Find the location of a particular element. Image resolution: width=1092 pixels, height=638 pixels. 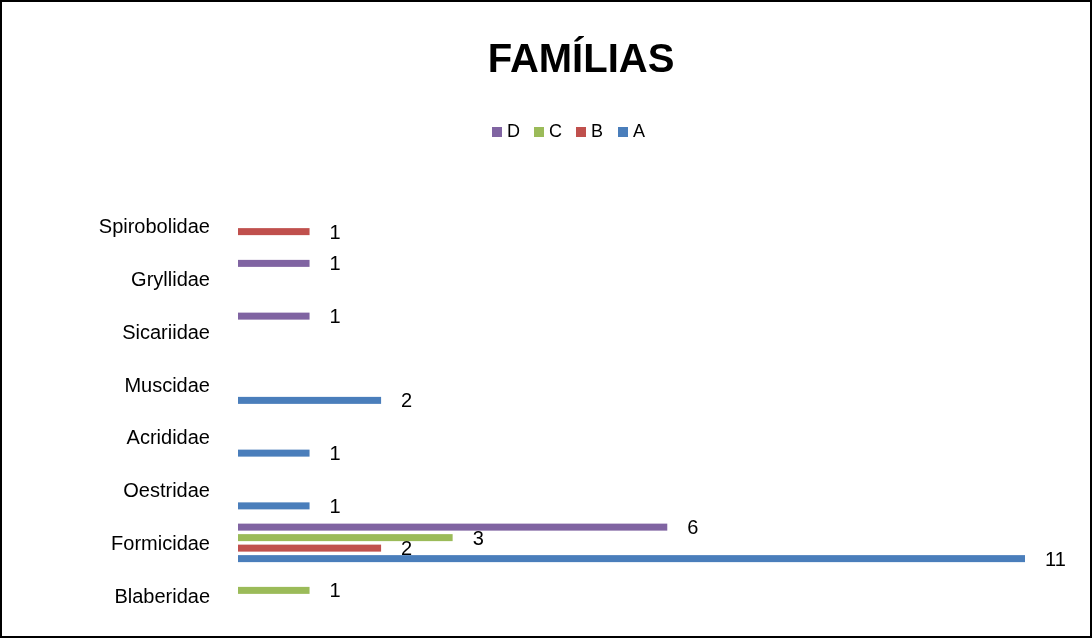

data-label: 3 is located at coordinates (478, 537).